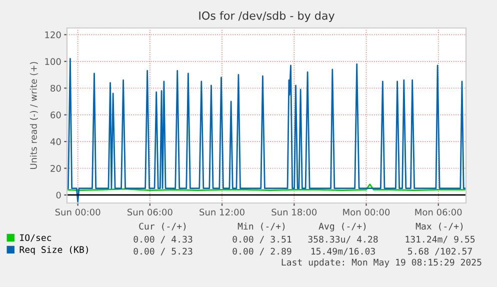 This screenshot has width=497, height=287. Describe the element at coordinates (55, 168) in the screenshot. I see `y-tick-label: 20` at that location.